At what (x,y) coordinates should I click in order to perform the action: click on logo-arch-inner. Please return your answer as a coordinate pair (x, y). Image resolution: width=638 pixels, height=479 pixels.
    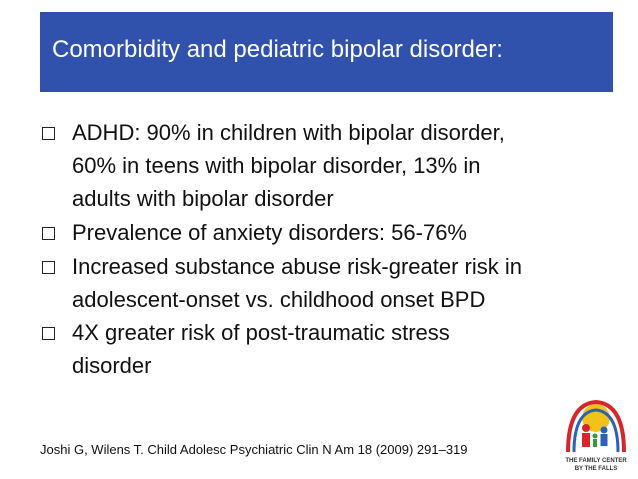
    Looking at the image, I should click on (596, 430).